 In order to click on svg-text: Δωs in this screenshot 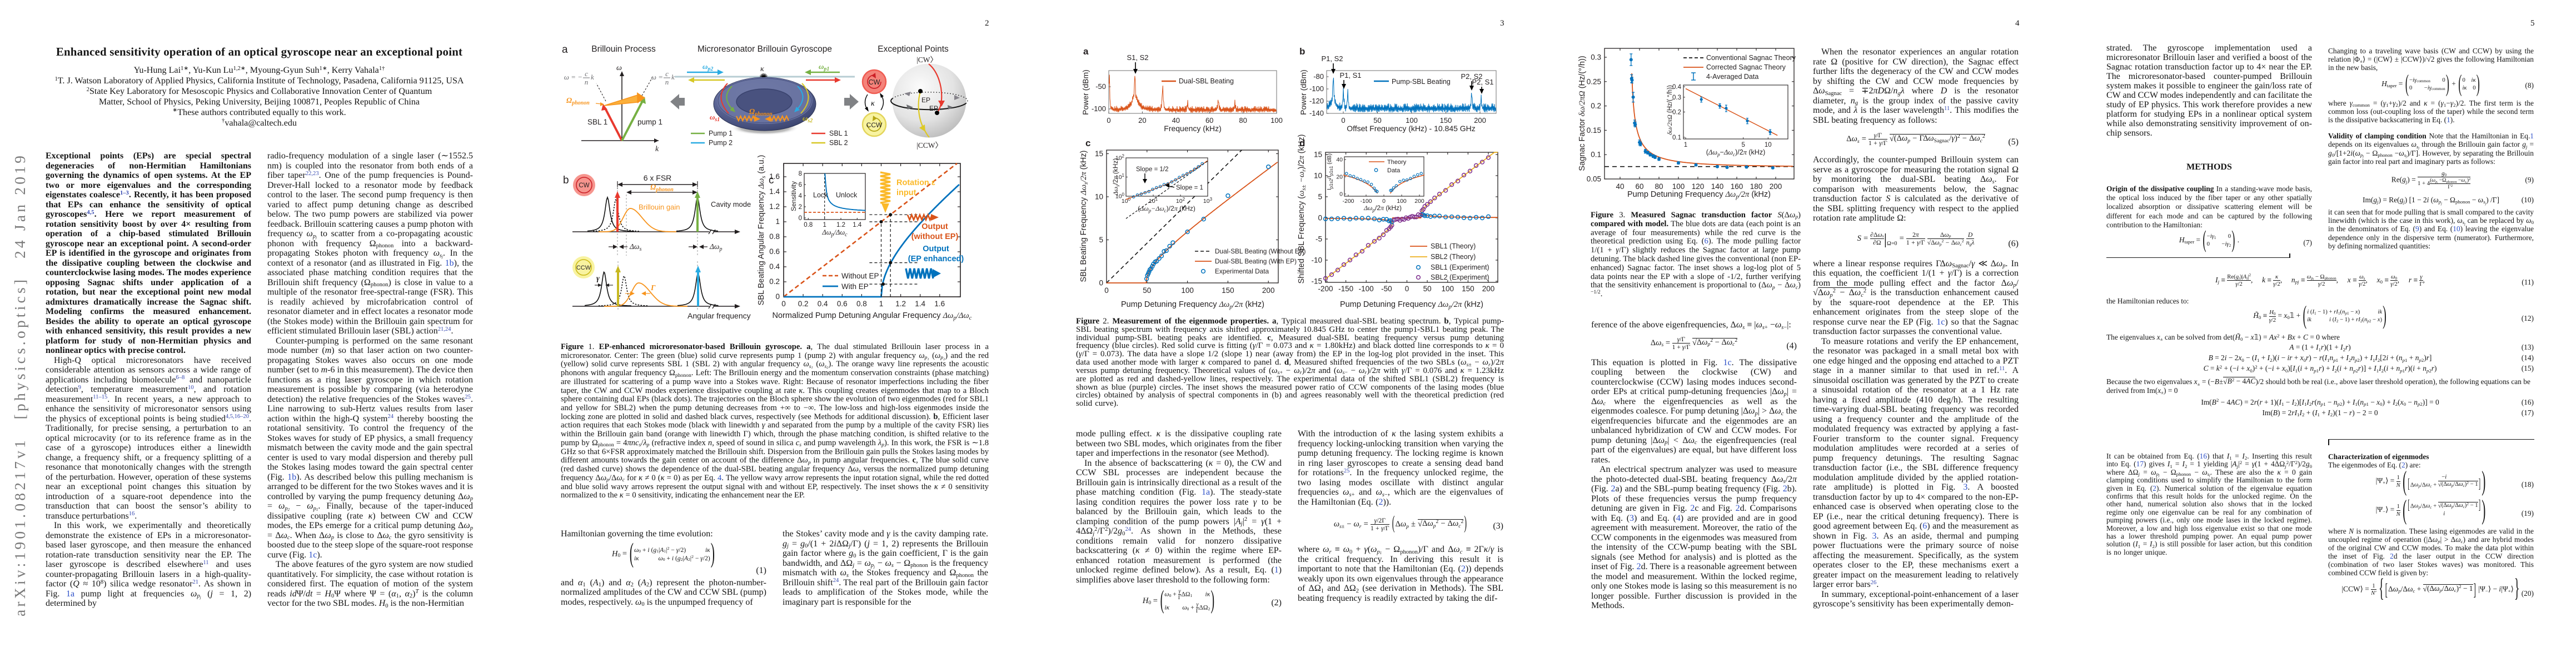, I will do `click(635, 247)`.